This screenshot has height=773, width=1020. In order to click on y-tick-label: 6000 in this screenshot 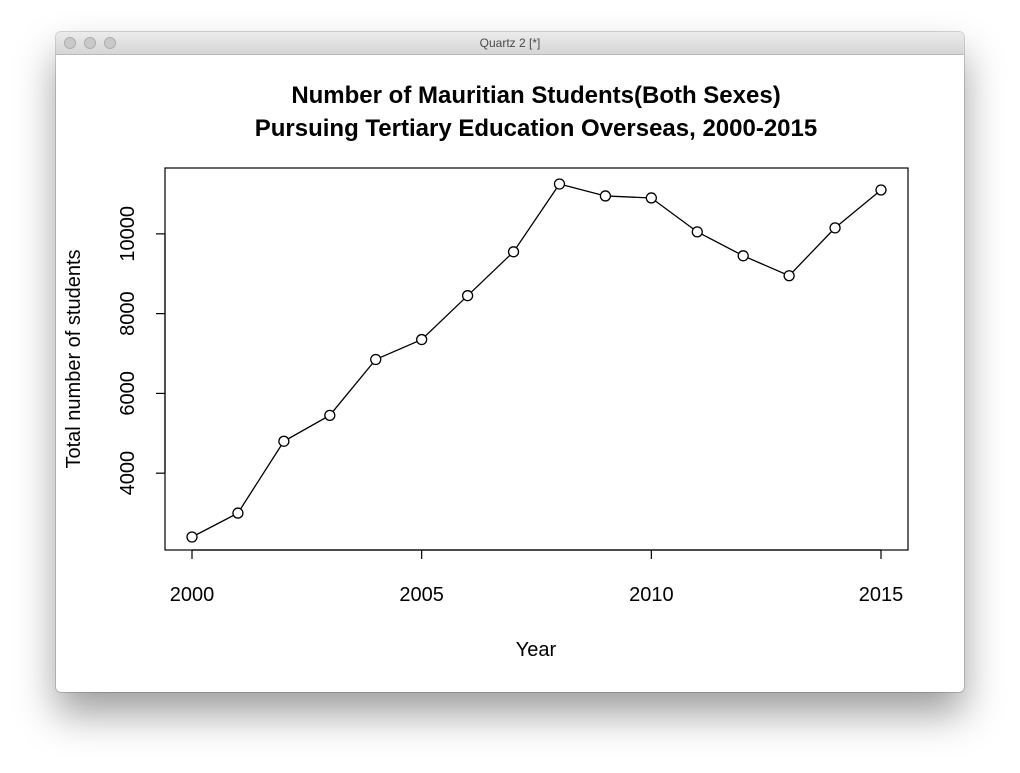, I will do `click(128, 393)`.